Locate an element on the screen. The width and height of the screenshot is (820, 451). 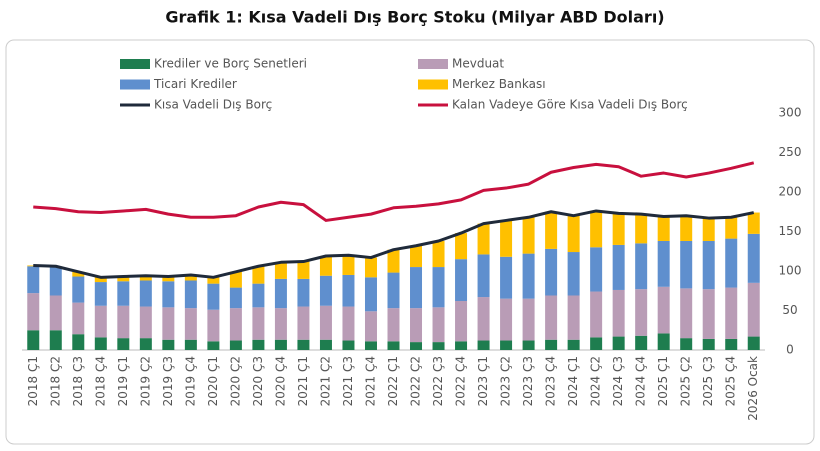
x-tick-label: 2019 Ç3 is located at coordinates (168, 381).